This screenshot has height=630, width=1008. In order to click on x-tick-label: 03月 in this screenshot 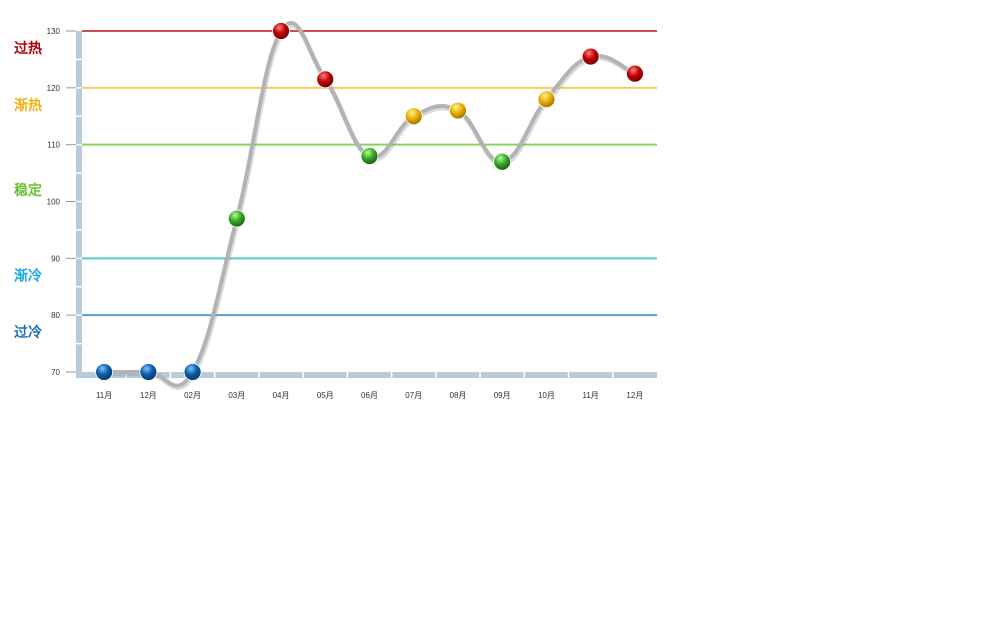, I will do `click(236, 395)`.